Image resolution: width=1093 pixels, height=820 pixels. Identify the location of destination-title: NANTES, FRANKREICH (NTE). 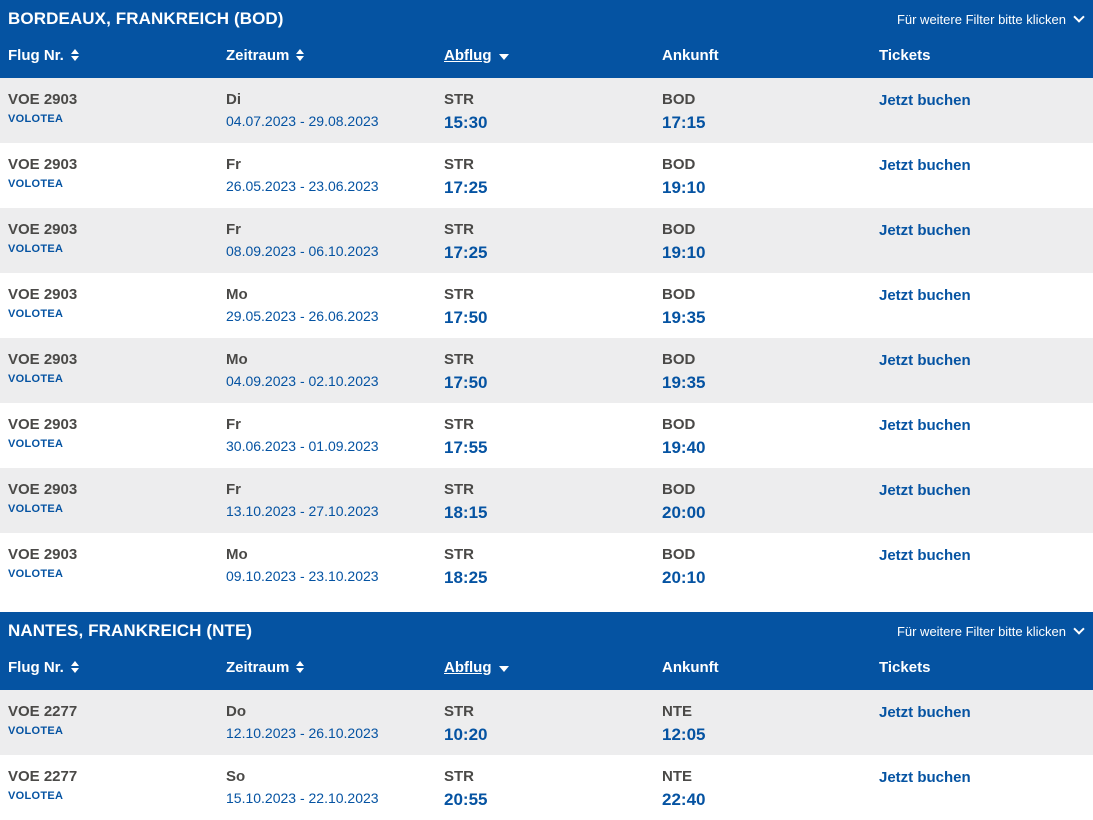
(130, 630).